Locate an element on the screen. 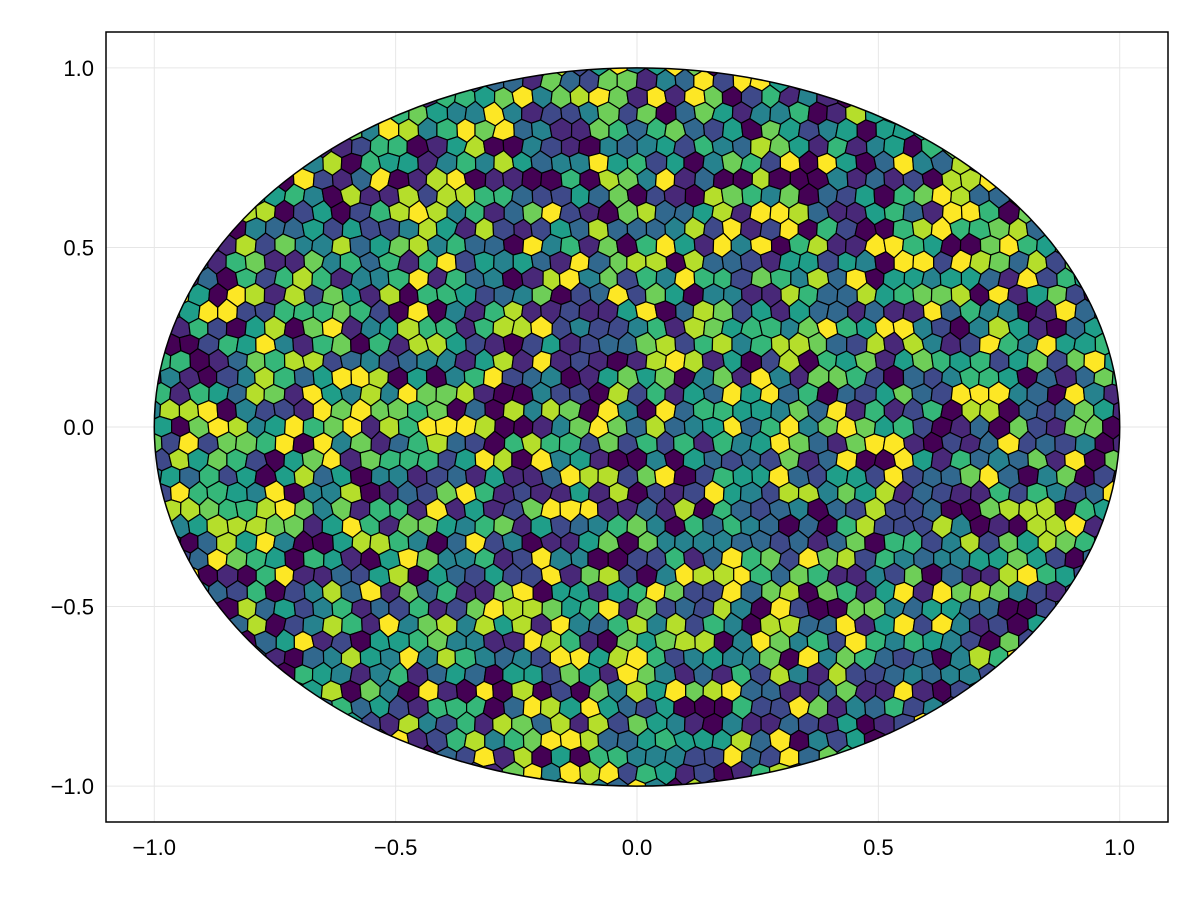 Image resolution: width=1200 pixels, height=905 pixels. x-axis: −1.0 −0.5 0.0 0.5 1.0 is located at coordinates (634, 847).